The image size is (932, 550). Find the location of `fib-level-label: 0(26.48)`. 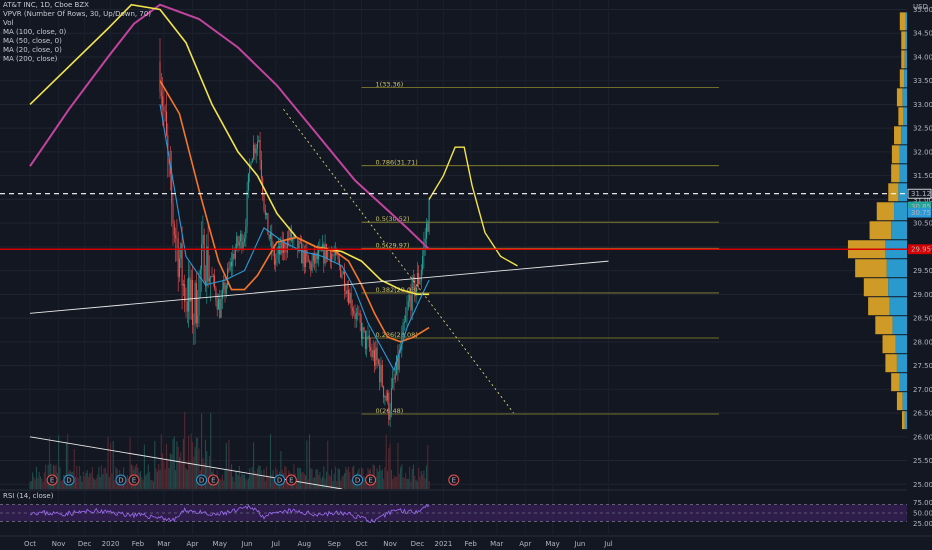

fib-level-label: 0(26.48) is located at coordinates (390, 411).